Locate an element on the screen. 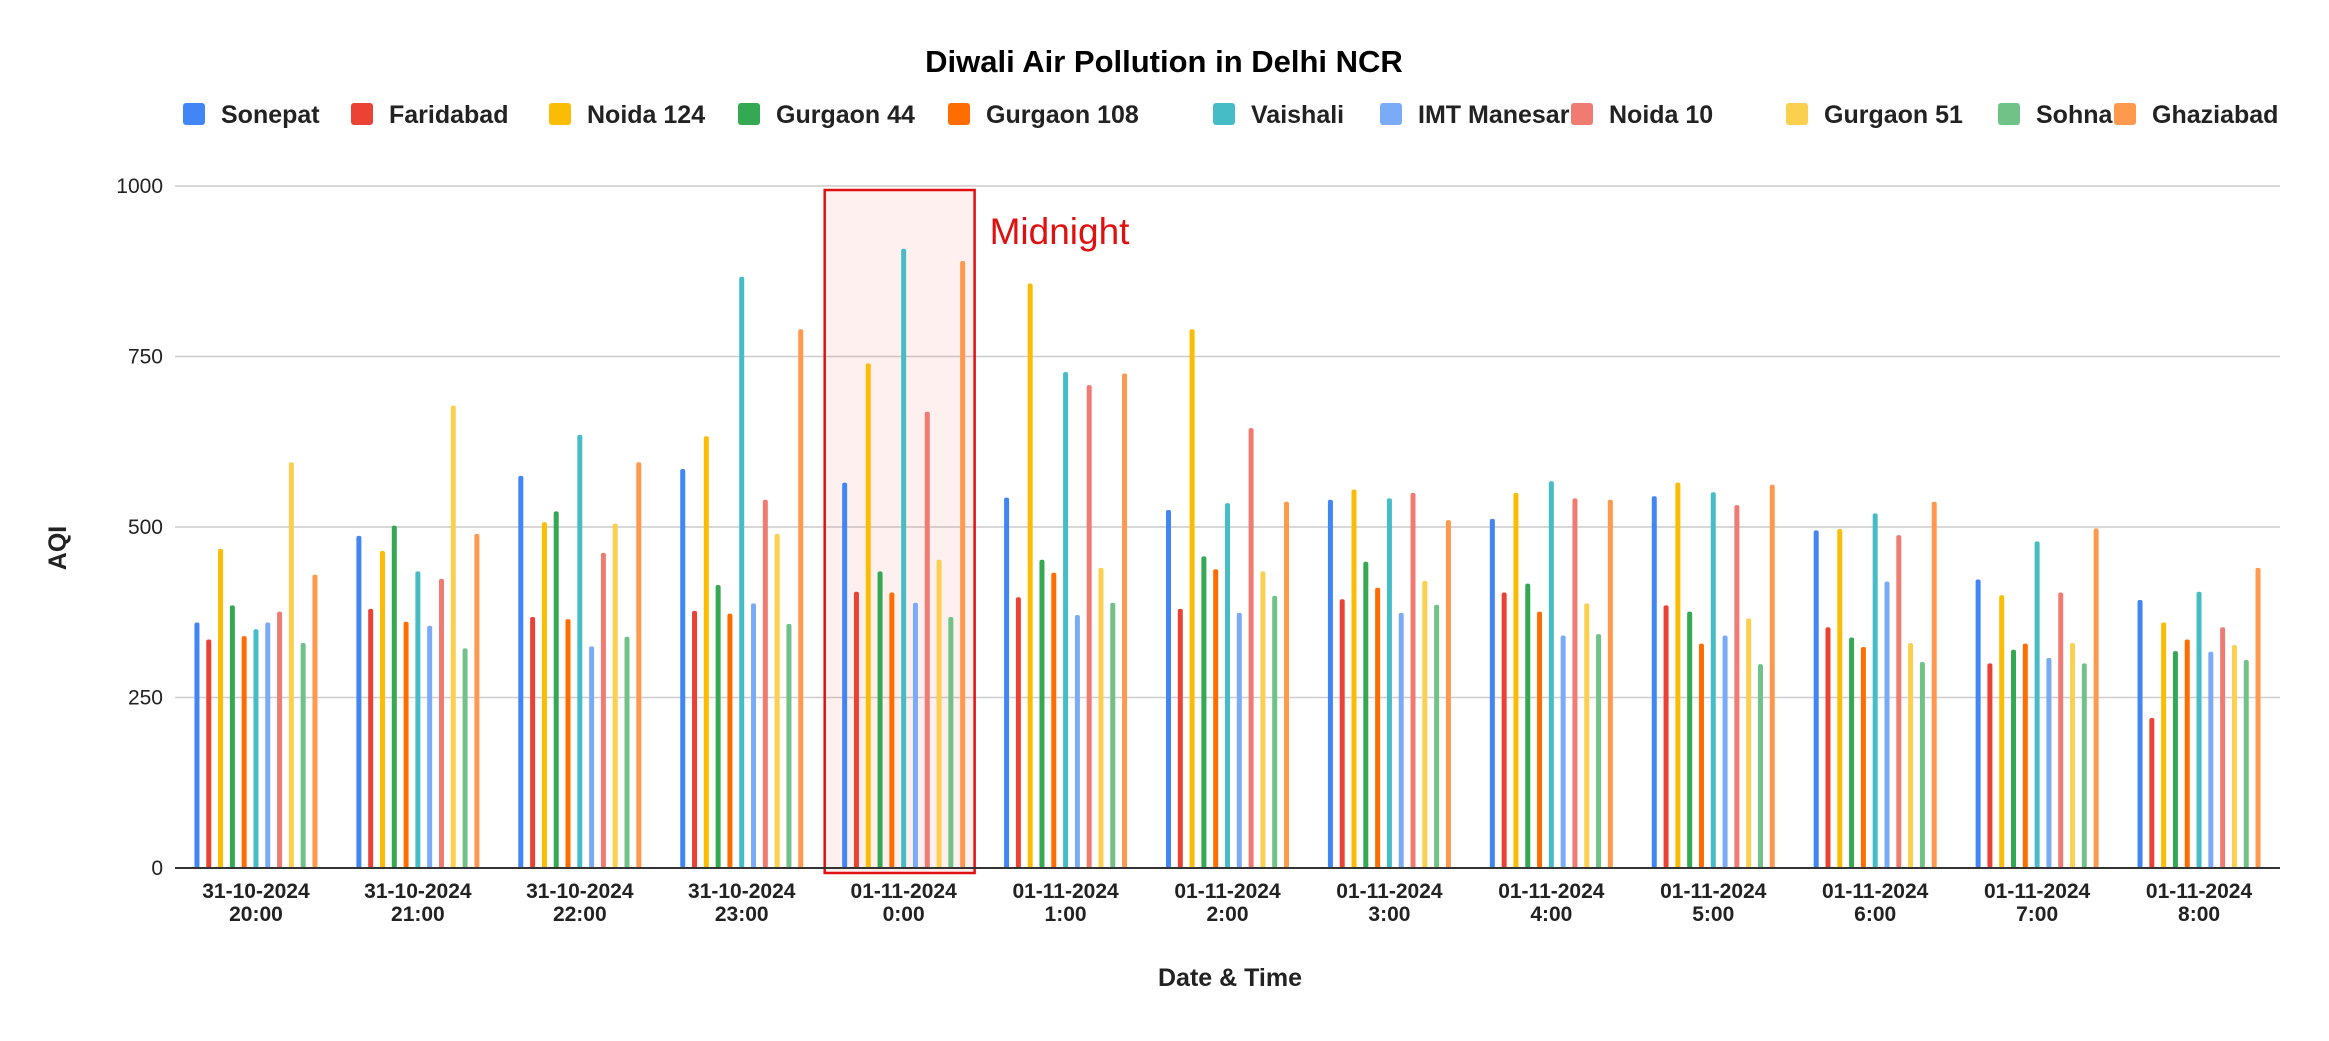 The width and height of the screenshot is (2329, 1041). x-tick-label-5: 01-11-2024 1:00 is located at coordinates (1065, 903).